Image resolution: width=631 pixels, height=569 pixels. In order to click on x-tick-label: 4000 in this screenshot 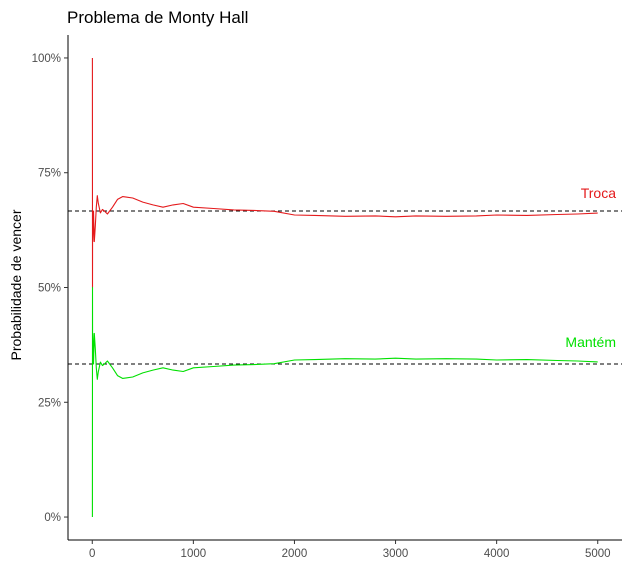, I will do `click(497, 554)`.